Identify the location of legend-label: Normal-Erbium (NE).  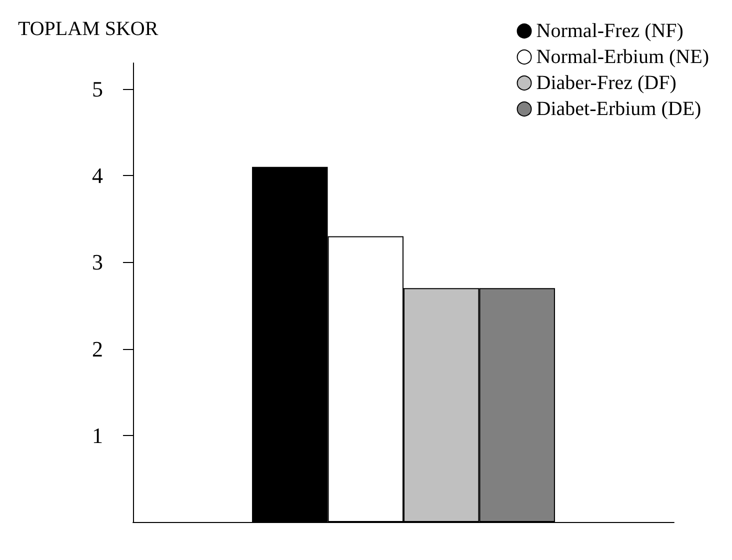
(623, 57).